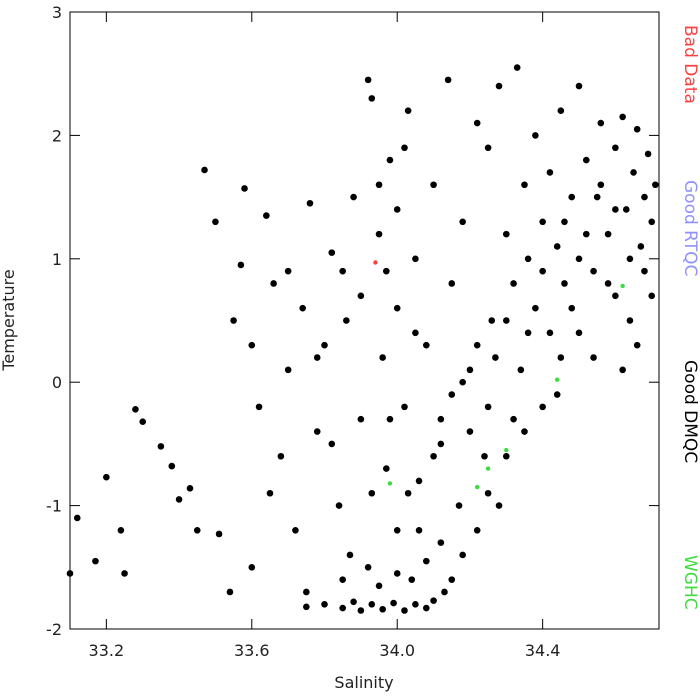 The image size is (700, 700). What do you see at coordinates (690, 228) in the screenshot?
I see `legend-label: Good RTQC` at bounding box center [690, 228].